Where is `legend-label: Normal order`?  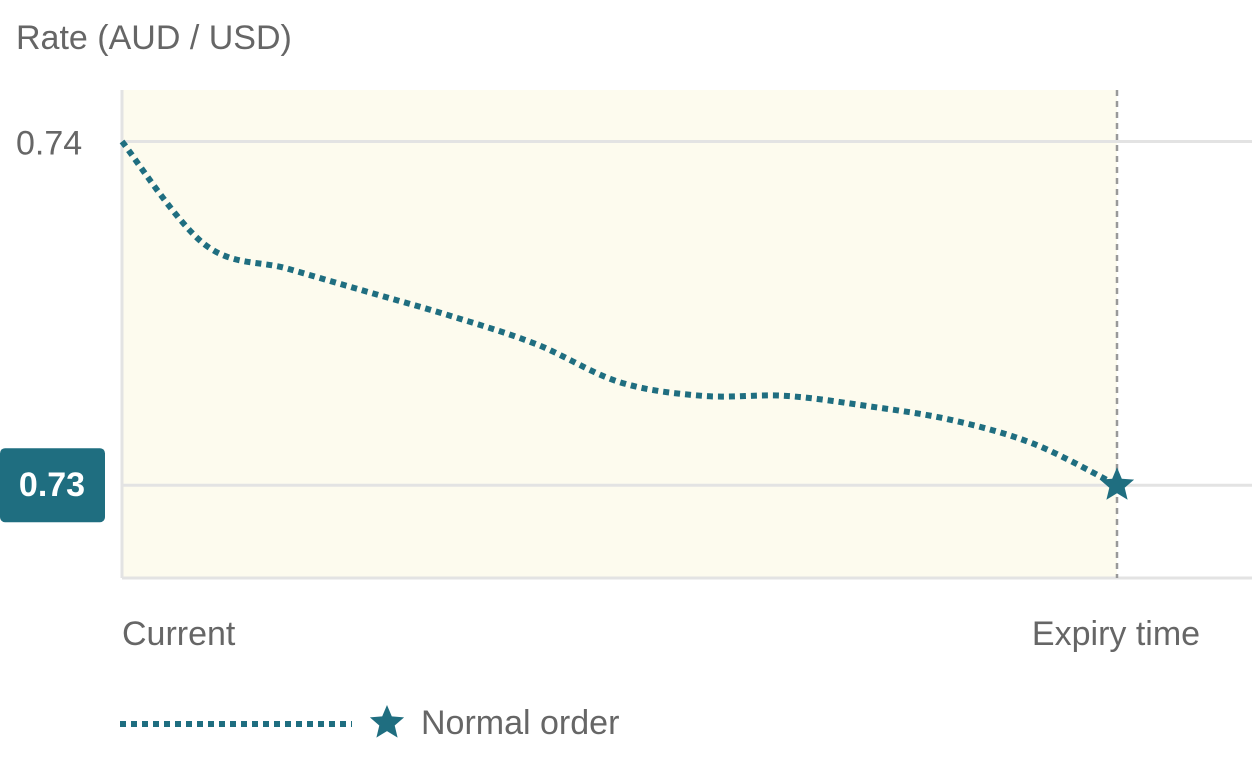
legend-label: Normal order is located at coordinates (520, 723).